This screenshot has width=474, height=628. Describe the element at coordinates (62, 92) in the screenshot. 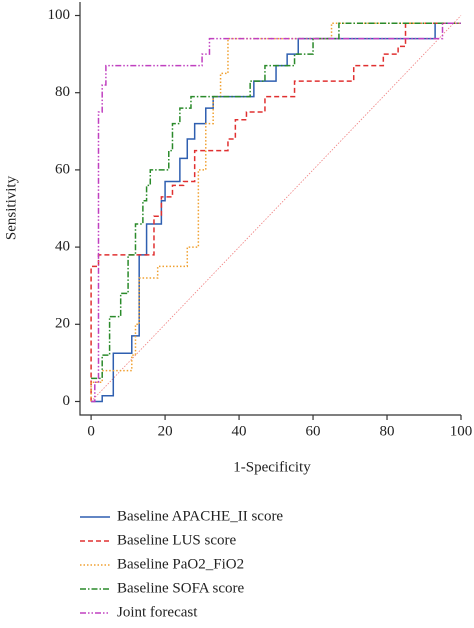

I see `y-tick-label: 80` at that location.